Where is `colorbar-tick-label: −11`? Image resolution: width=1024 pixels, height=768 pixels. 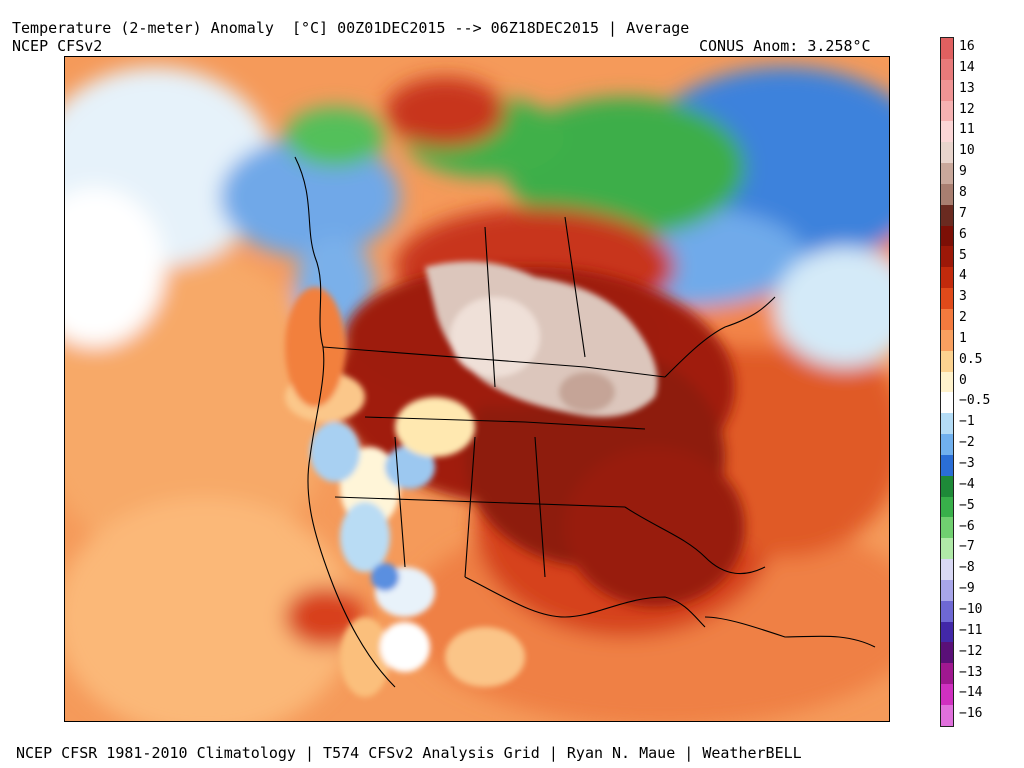 colorbar-tick-label: −11 is located at coordinates (971, 630).